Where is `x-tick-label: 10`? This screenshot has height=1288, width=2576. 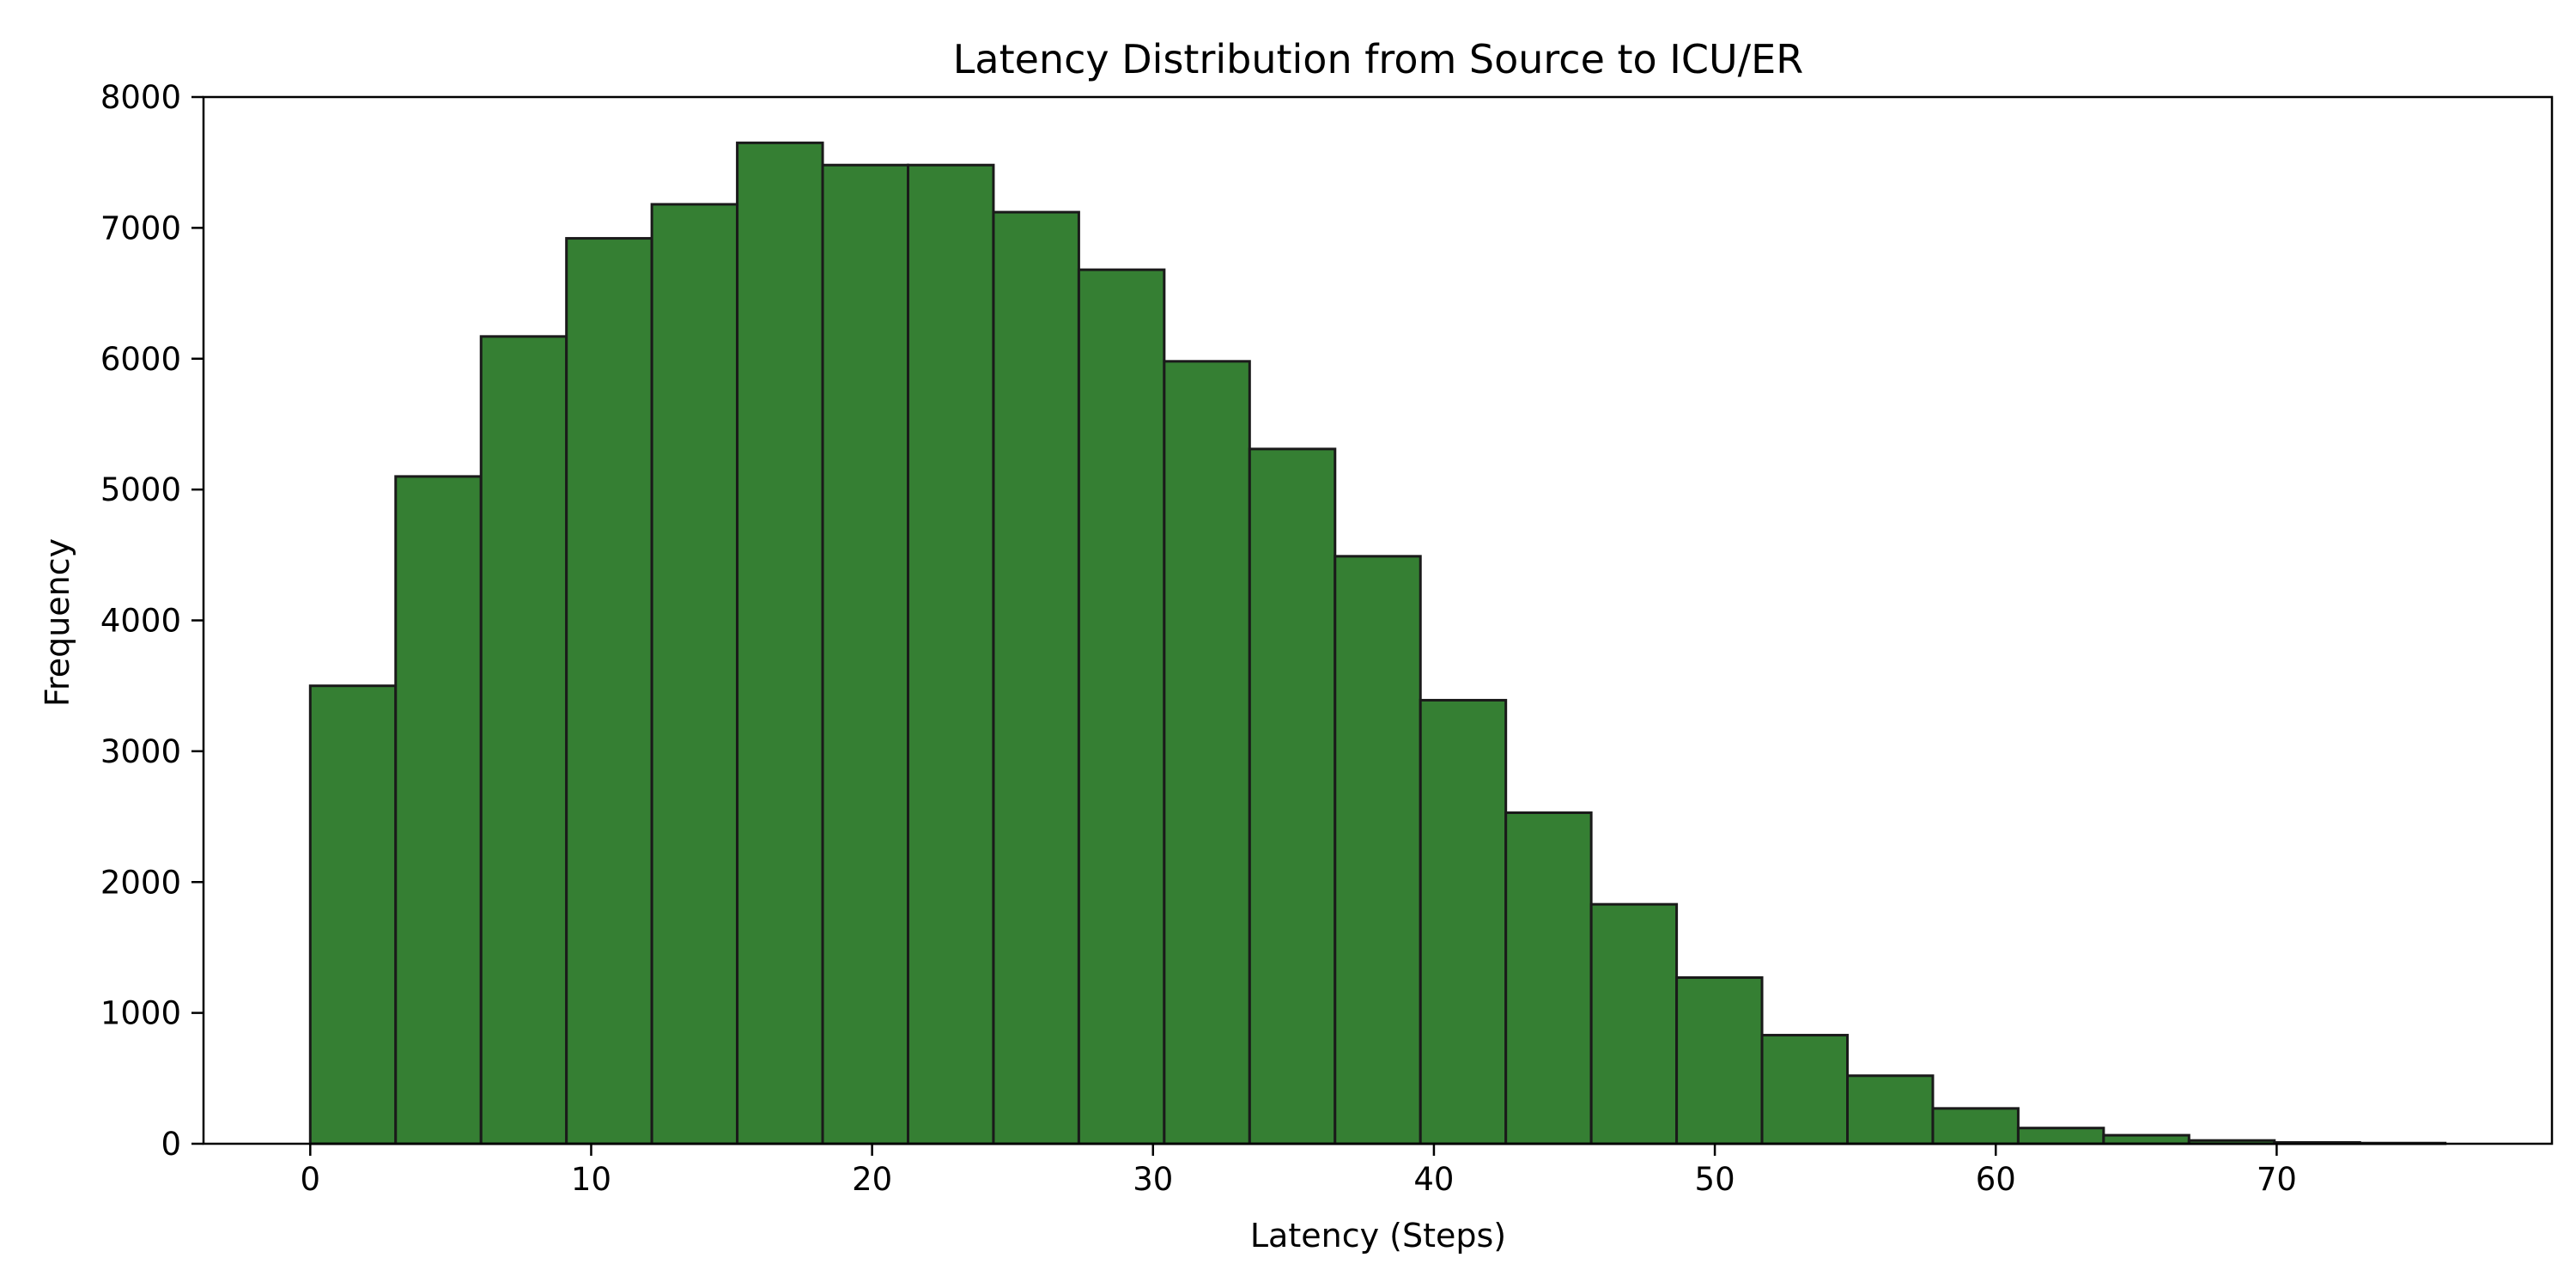 x-tick-label: 10 is located at coordinates (591, 1180).